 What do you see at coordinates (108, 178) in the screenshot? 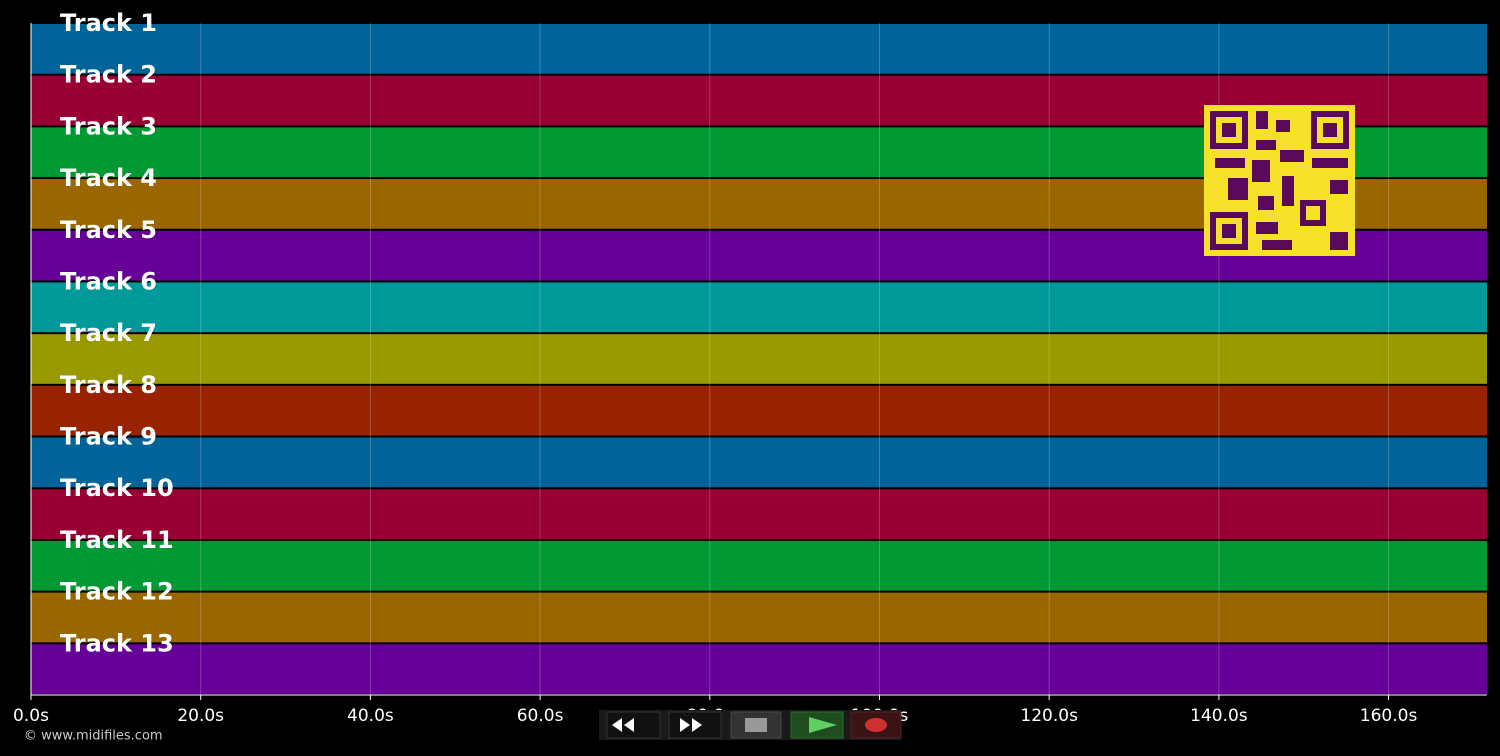
I see `track-label: Track 4` at bounding box center [108, 178].